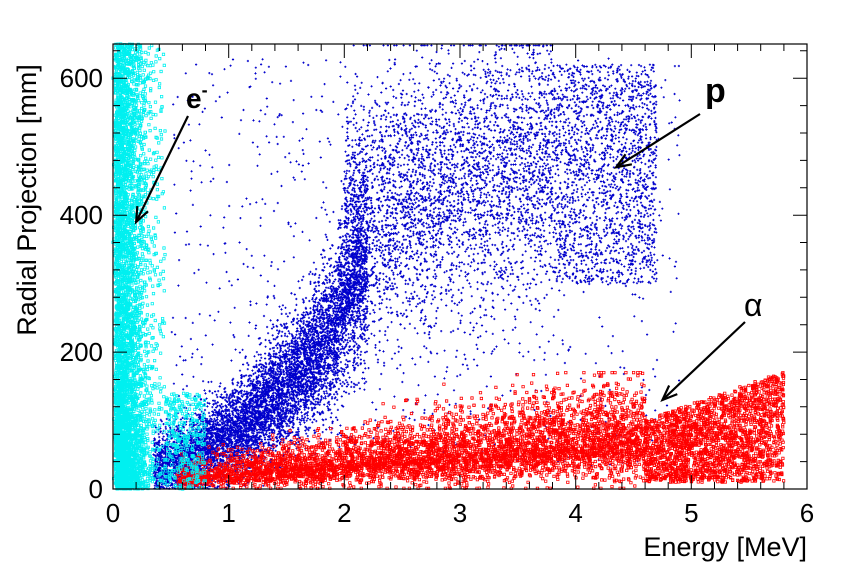 The image size is (861, 570). I want to click on y-tick-label: 400, so click(81, 215).